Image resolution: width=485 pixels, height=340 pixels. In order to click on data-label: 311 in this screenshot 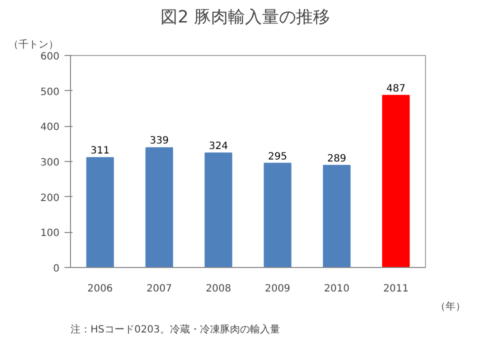, I will do `click(100, 151)`.